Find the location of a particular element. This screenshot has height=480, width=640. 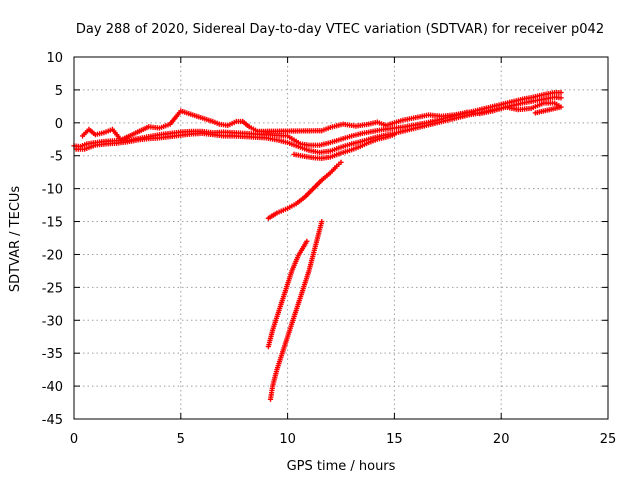

y-tick-label: 10 is located at coordinates (54, 58).